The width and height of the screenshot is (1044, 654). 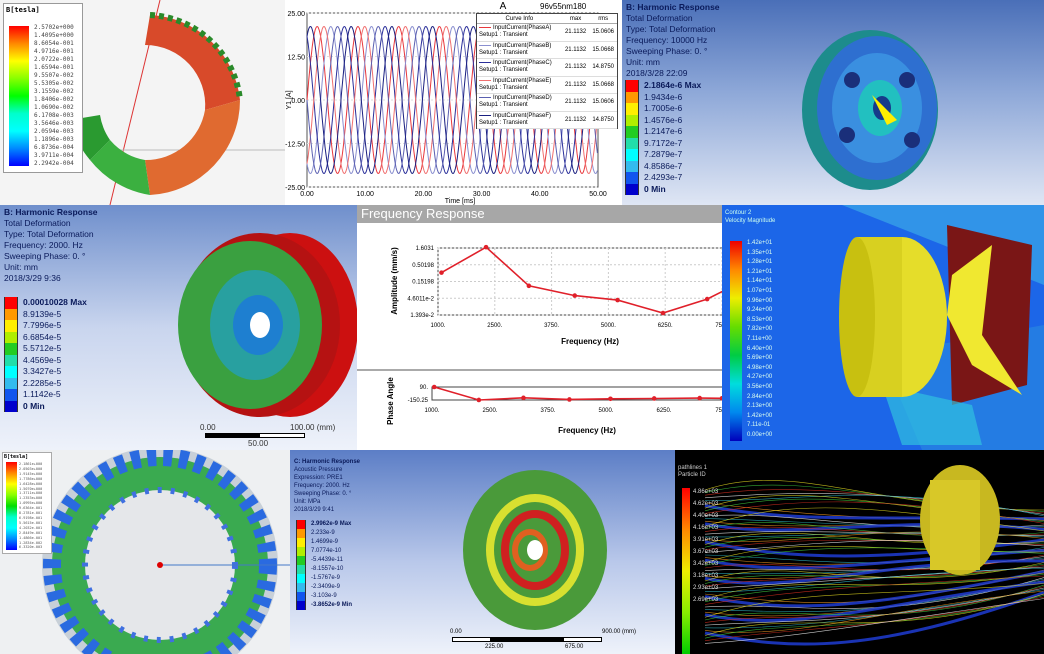 What do you see at coordinates (527, 639) in the screenshot?
I see `scale-bar` at bounding box center [527, 639].